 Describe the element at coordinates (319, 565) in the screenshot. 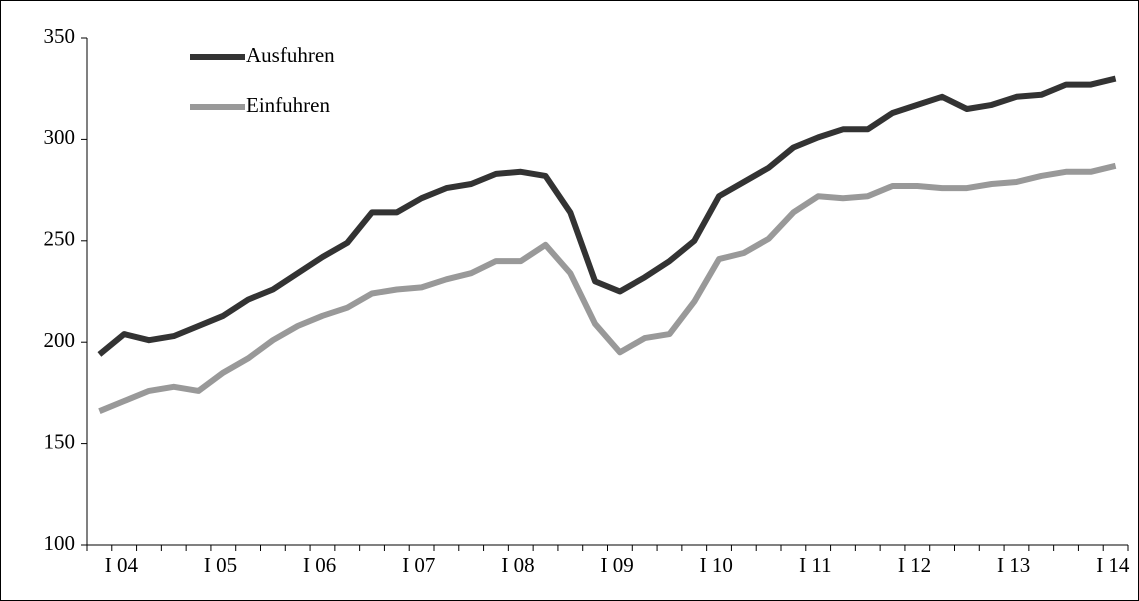

I see `x-tick-label: I 06` at that location.